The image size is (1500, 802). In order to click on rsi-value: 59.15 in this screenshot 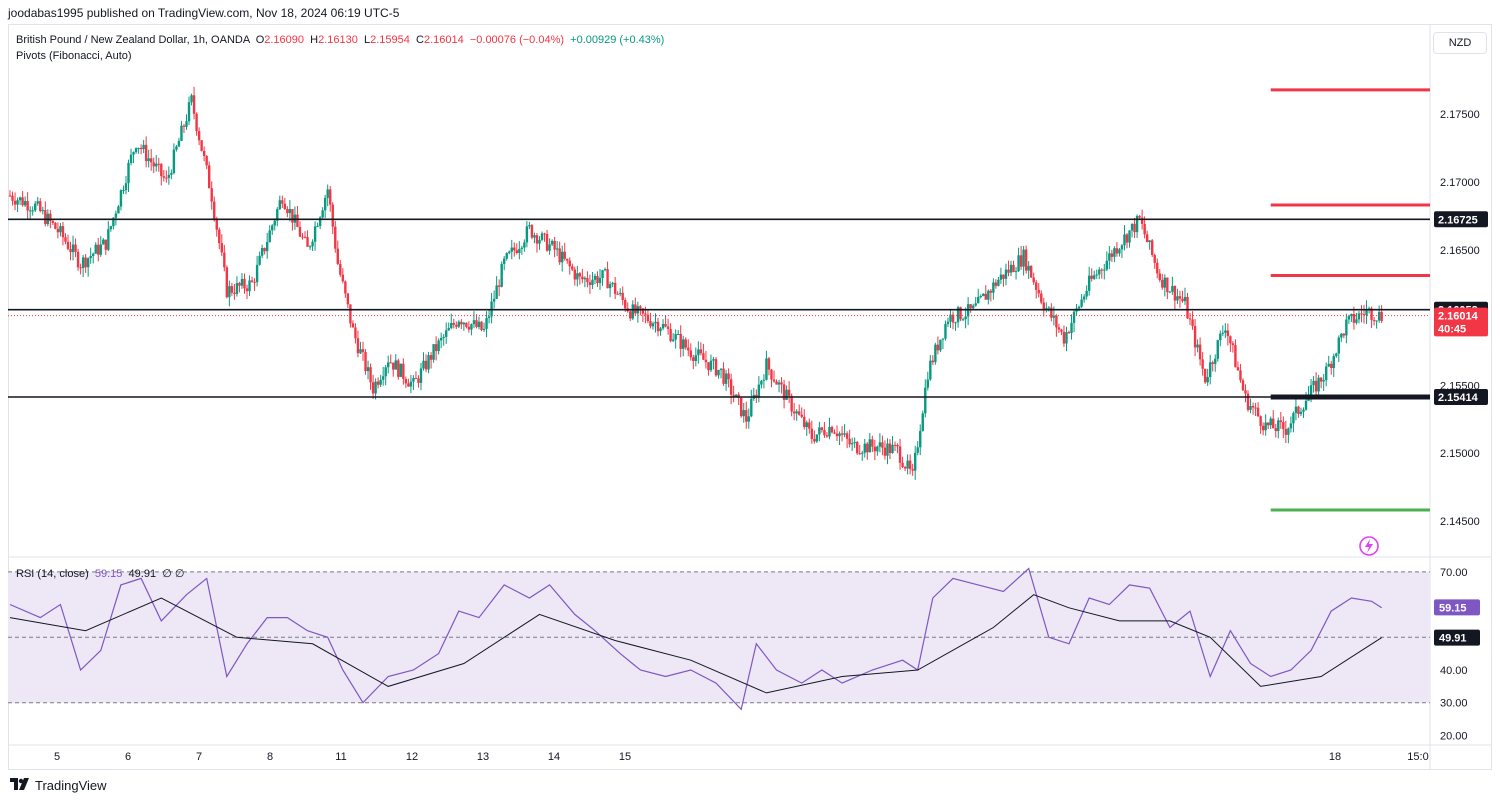, I will do `click(108, 574)`.